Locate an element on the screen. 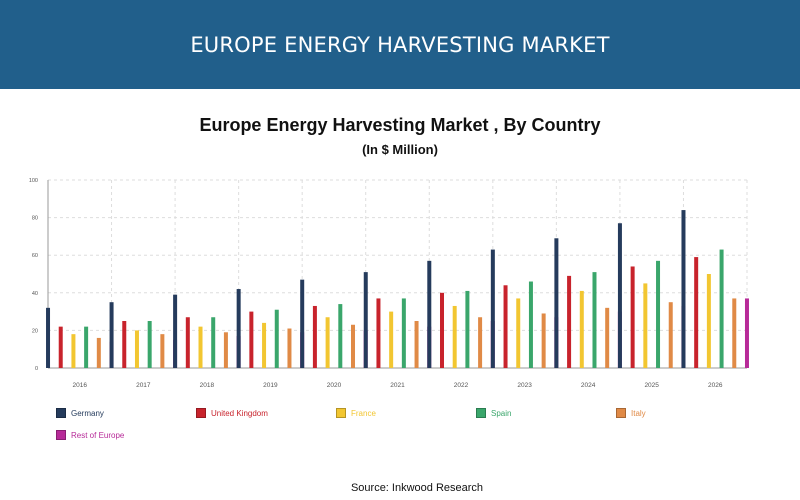 Image resolution: width=800 pixels, height=500 pixels. bar-united-kingdom-2020 is located at coordinates (314, 336).